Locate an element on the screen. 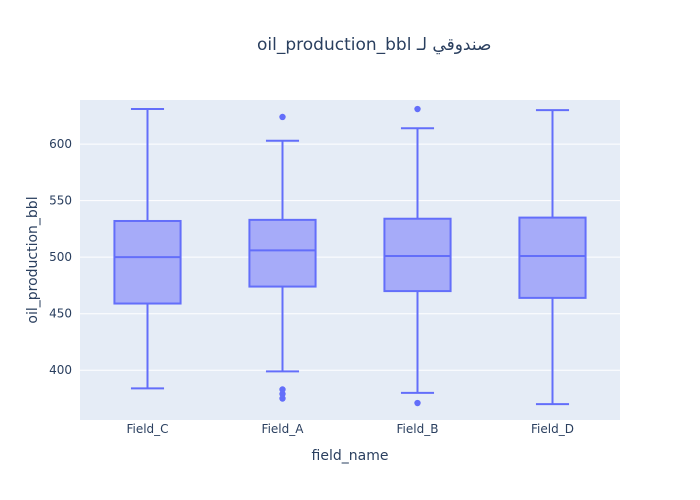 This screenshot has width=700, height=500. y-tick-label: 500 is located at coordinates (60, 257).